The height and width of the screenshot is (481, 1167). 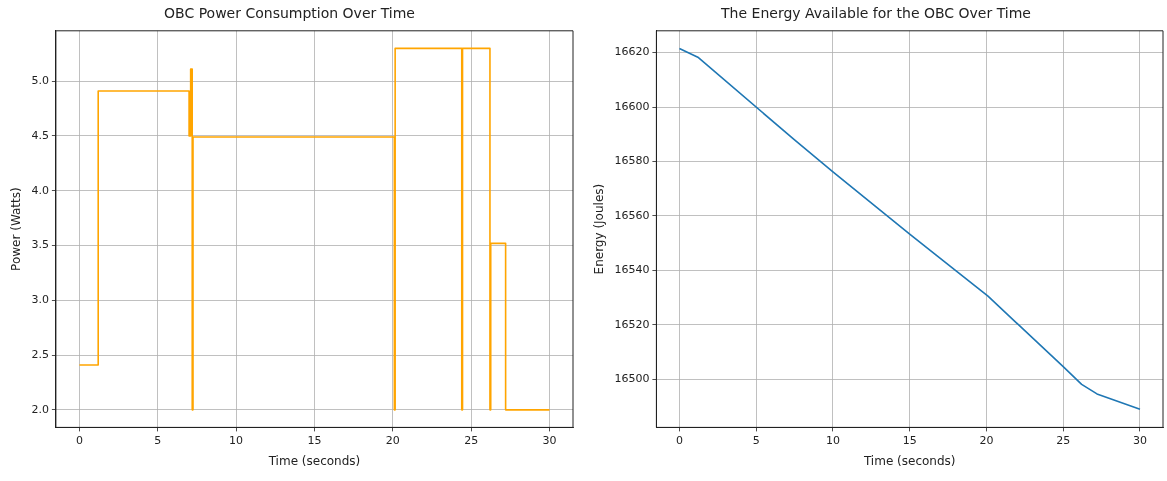 What do you see at coordinates (632, 106) in the screenshot?
I see `y-tick-label: 16600` at bounding box center [632, 106].